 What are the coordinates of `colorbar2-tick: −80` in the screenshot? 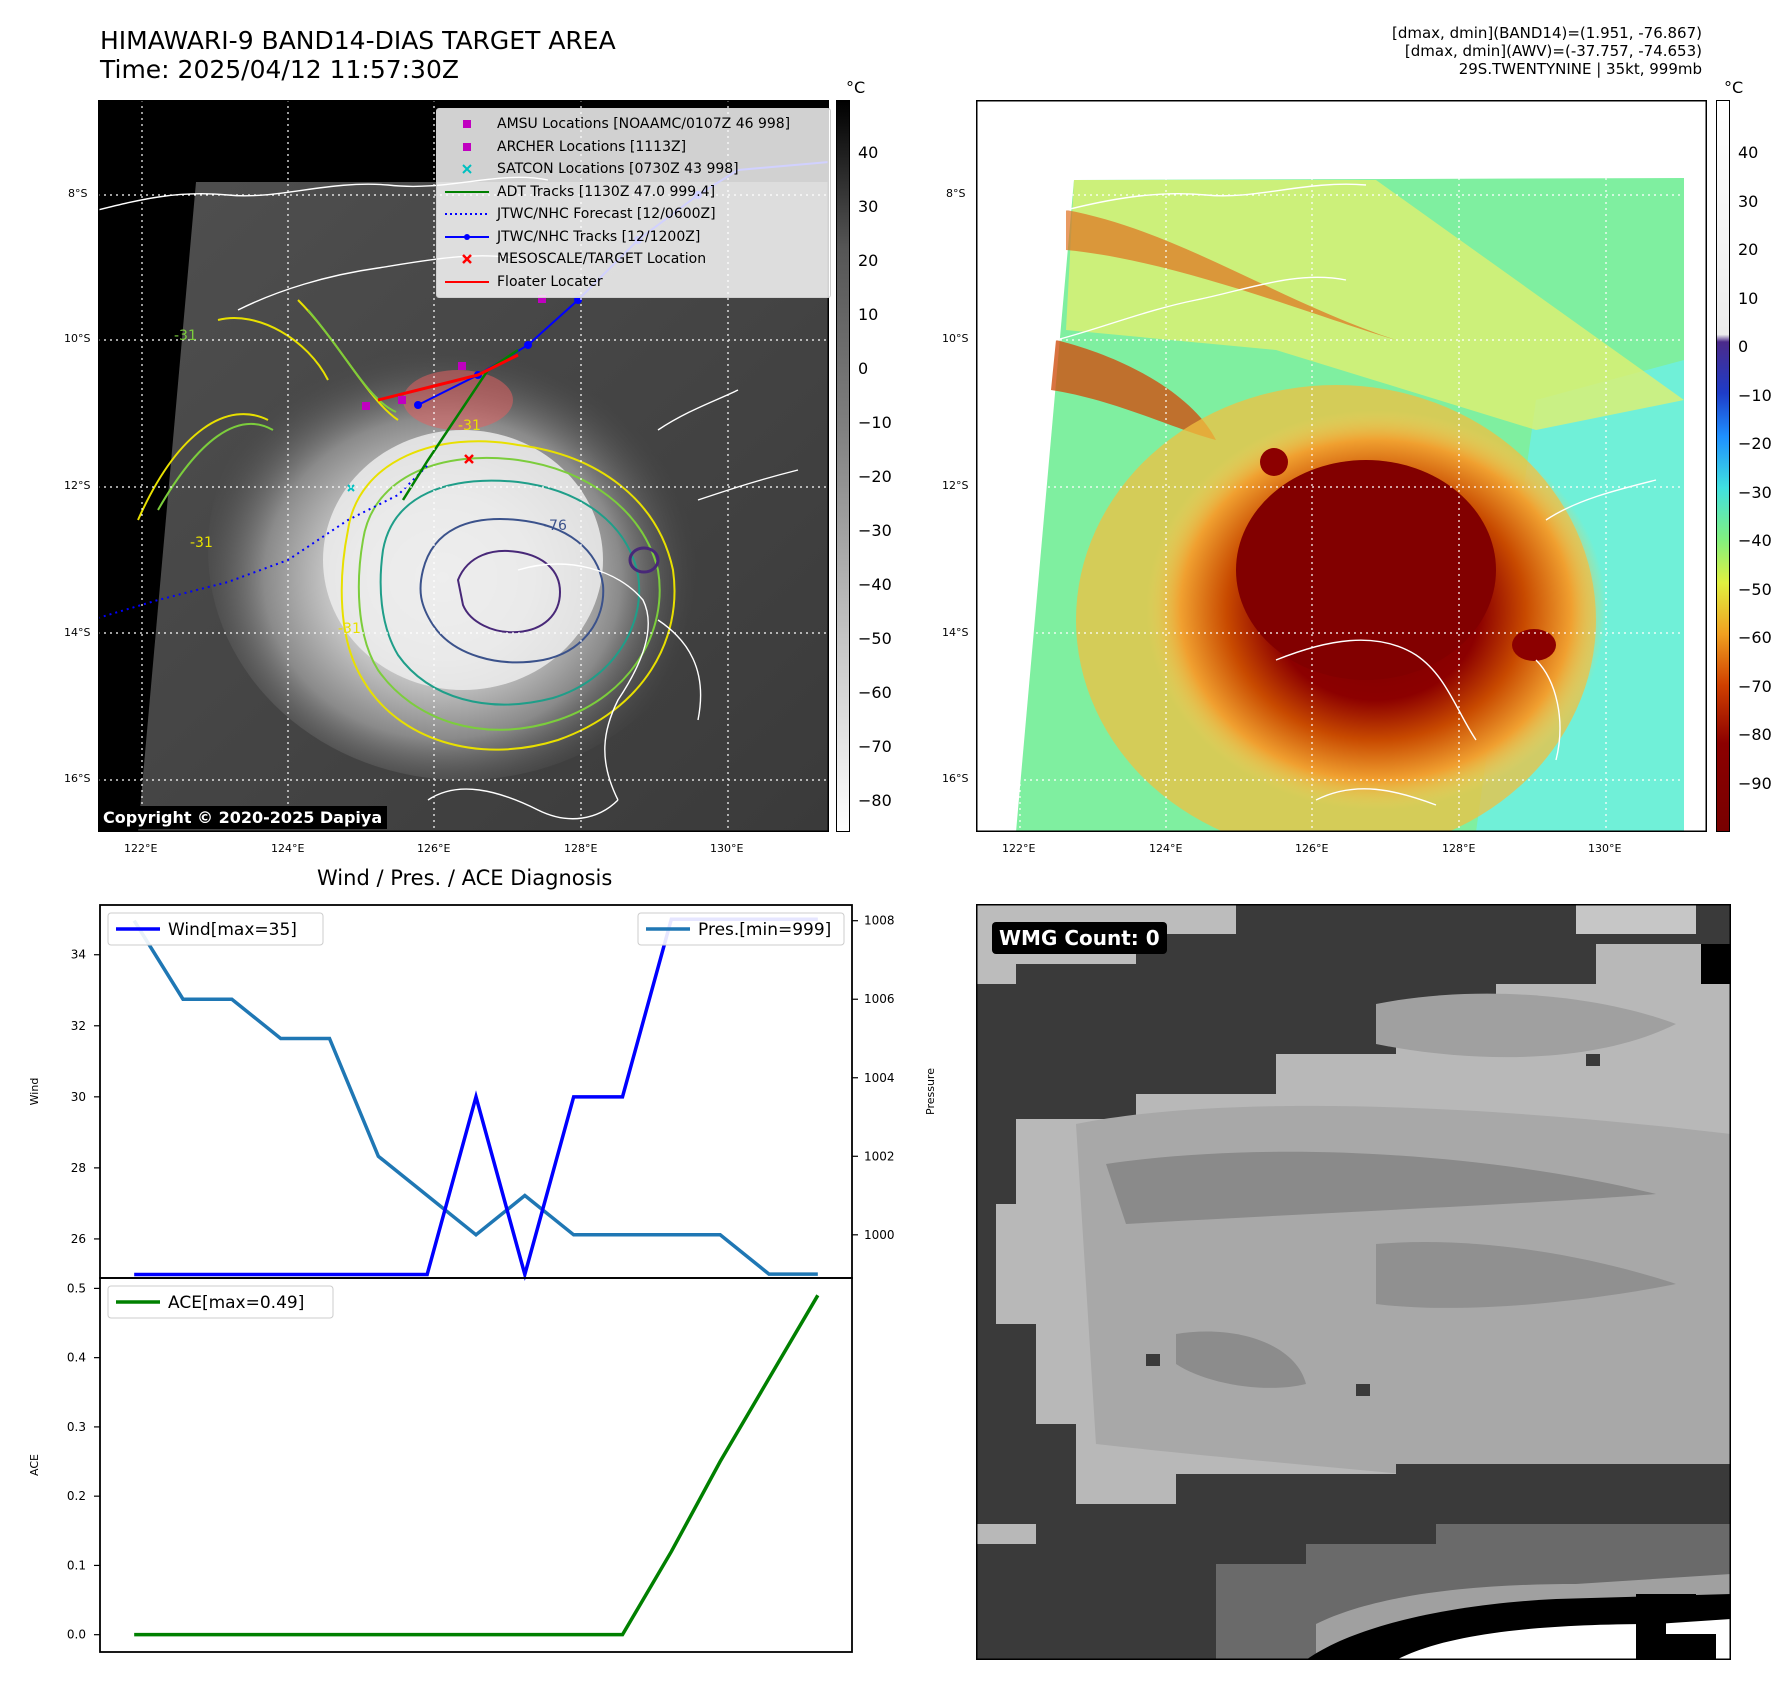 It's located at (1755, 734).